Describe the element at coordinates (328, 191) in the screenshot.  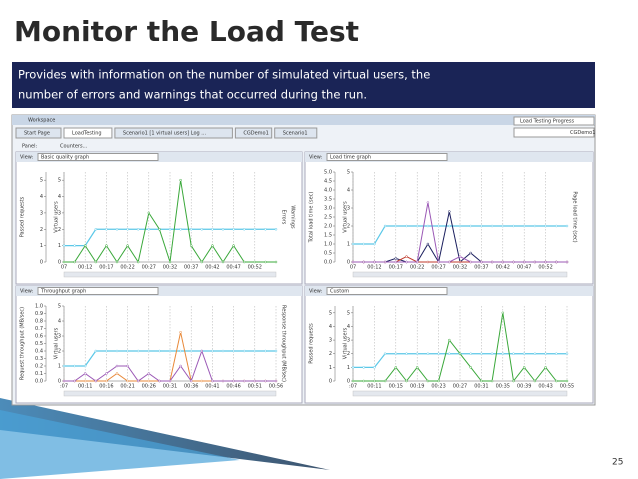
I see `y-tick-label: 4.0` at that location.